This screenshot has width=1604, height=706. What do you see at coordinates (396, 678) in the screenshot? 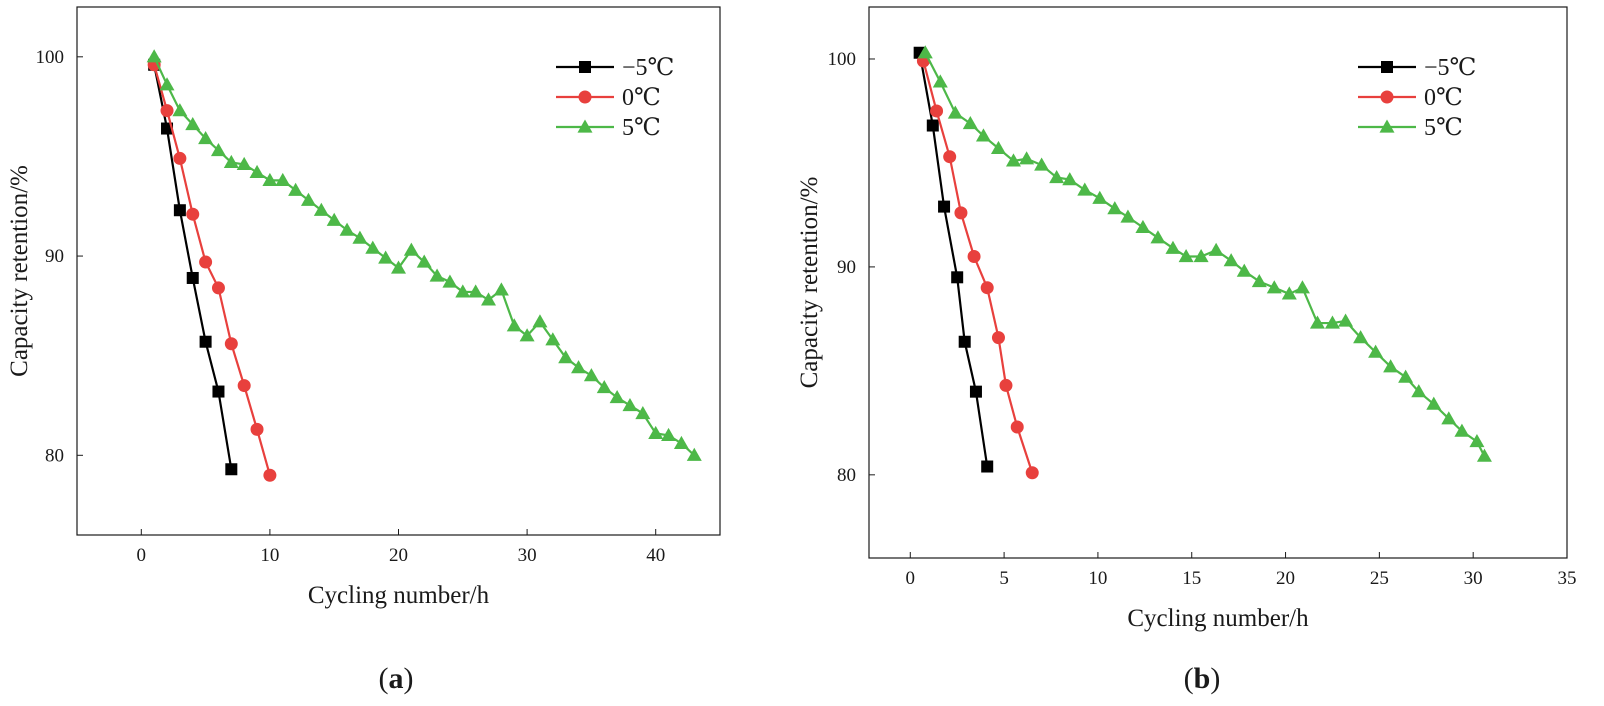
I see `panel-label: (a)` at bounding box center [396, 678].